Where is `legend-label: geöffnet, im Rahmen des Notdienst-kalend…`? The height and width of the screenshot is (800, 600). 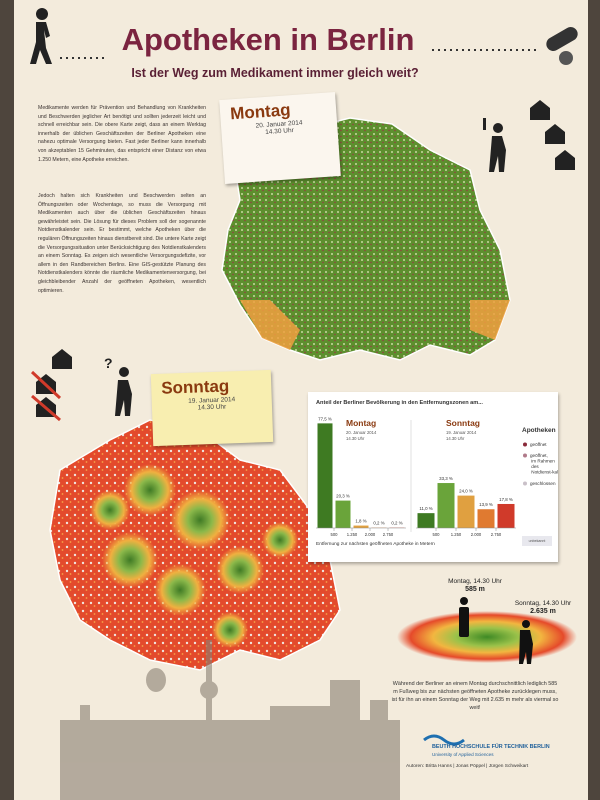
legend-label: geöffnet, im Rahmen des Notdienst-kalend… is located at coordinates (544, 464).